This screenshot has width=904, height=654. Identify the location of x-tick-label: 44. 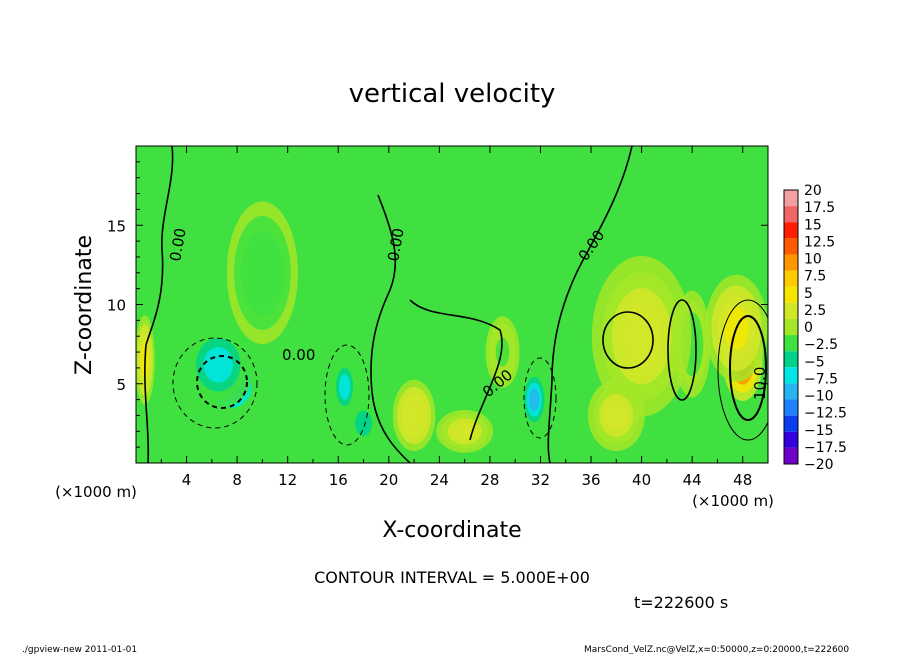
(692, 480).